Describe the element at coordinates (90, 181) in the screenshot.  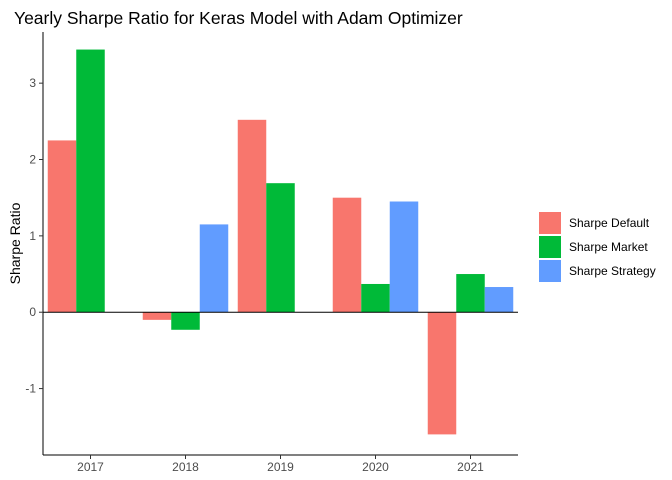
I see `bar-sharpe-market-2017` at that location.